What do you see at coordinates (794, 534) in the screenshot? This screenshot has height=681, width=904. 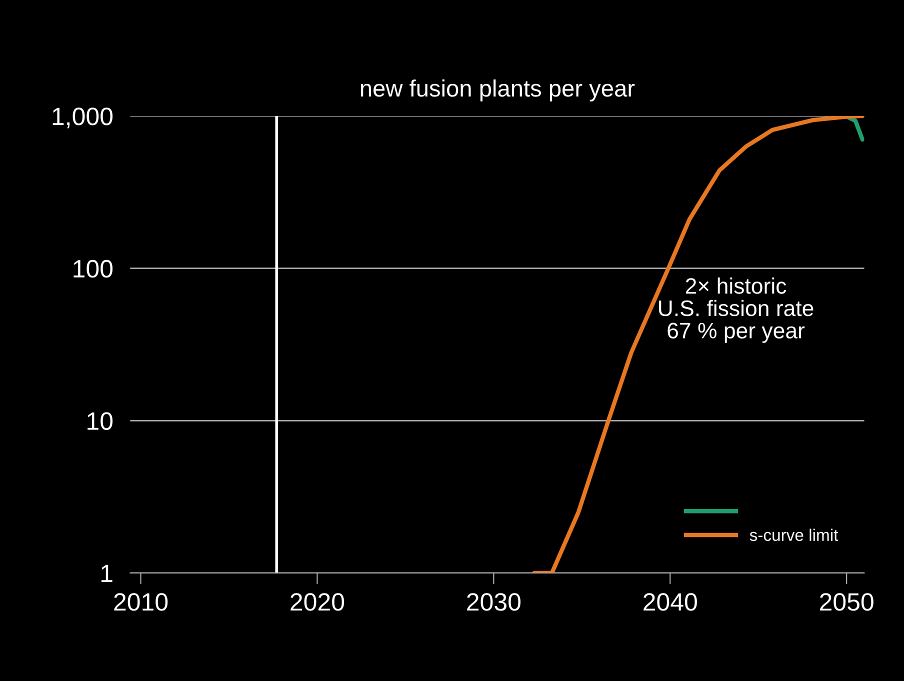 I see `legend-label: s-curve limit` at bounding box center [794, 534].